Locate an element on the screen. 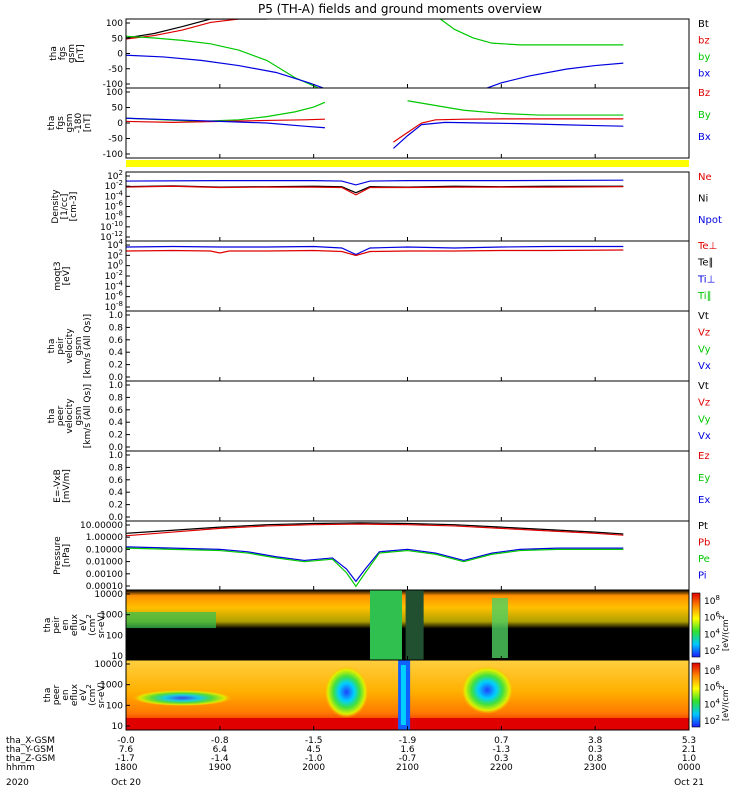  series-By-late is located at coordinates (515, 108).